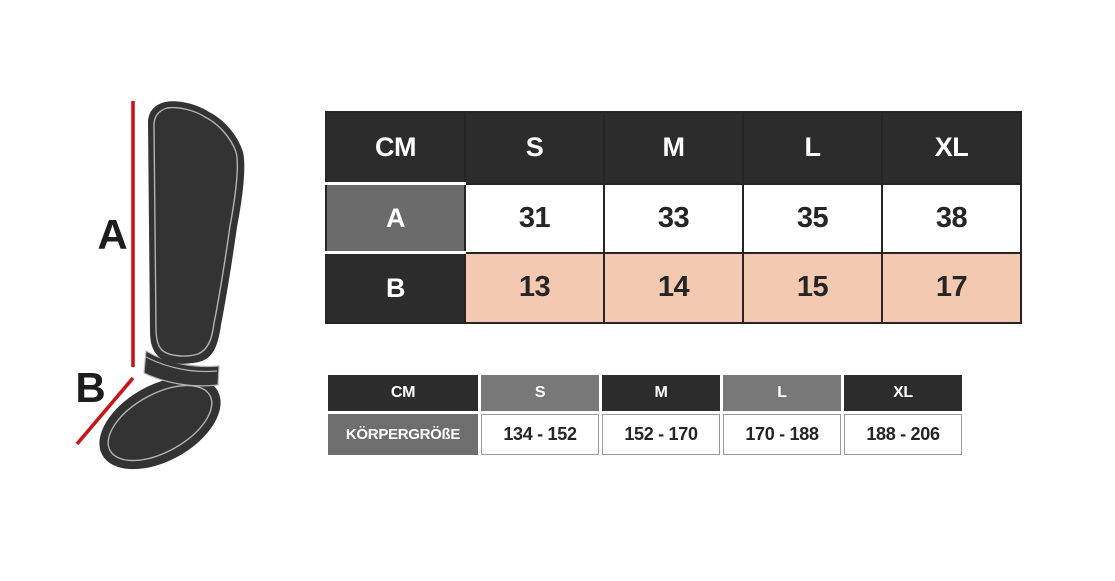 The width and height of the screenshot is (1115, 581). What do you see at coordinates (903, 393) in the screenshot?
I see `body-column-header-xl: XL` at bounding box center [903, 393].